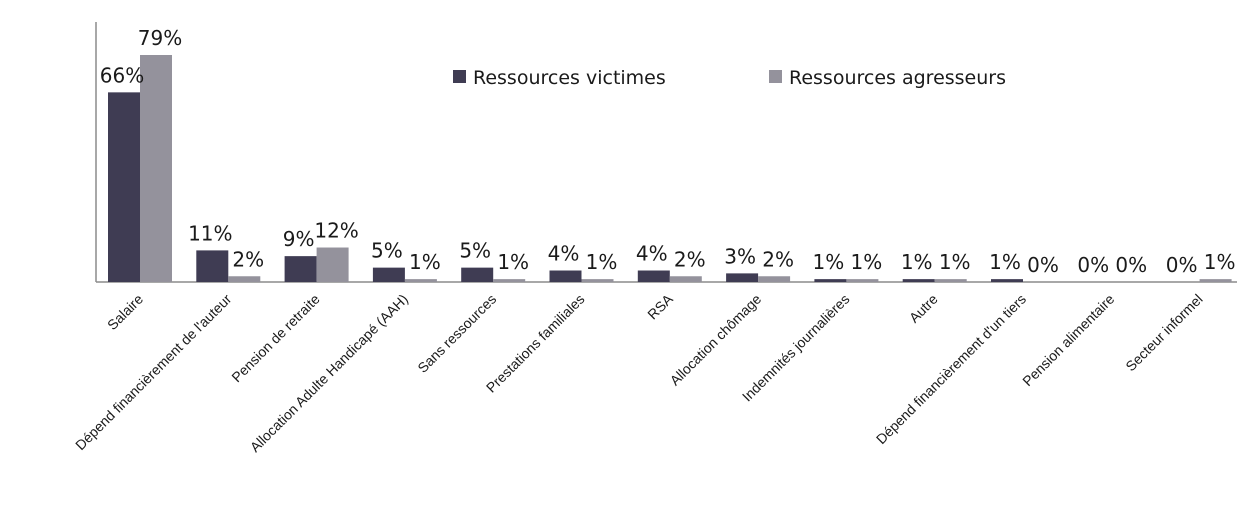 The image size is (1237, 522). I want to click on data-label-victimes-9: 1%, so click(917, 262).